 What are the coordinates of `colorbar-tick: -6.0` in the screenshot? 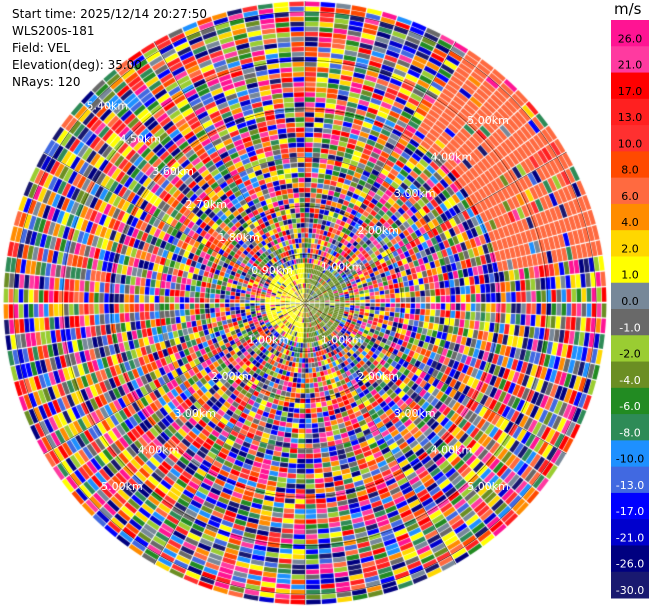 It's located at (629, 406).